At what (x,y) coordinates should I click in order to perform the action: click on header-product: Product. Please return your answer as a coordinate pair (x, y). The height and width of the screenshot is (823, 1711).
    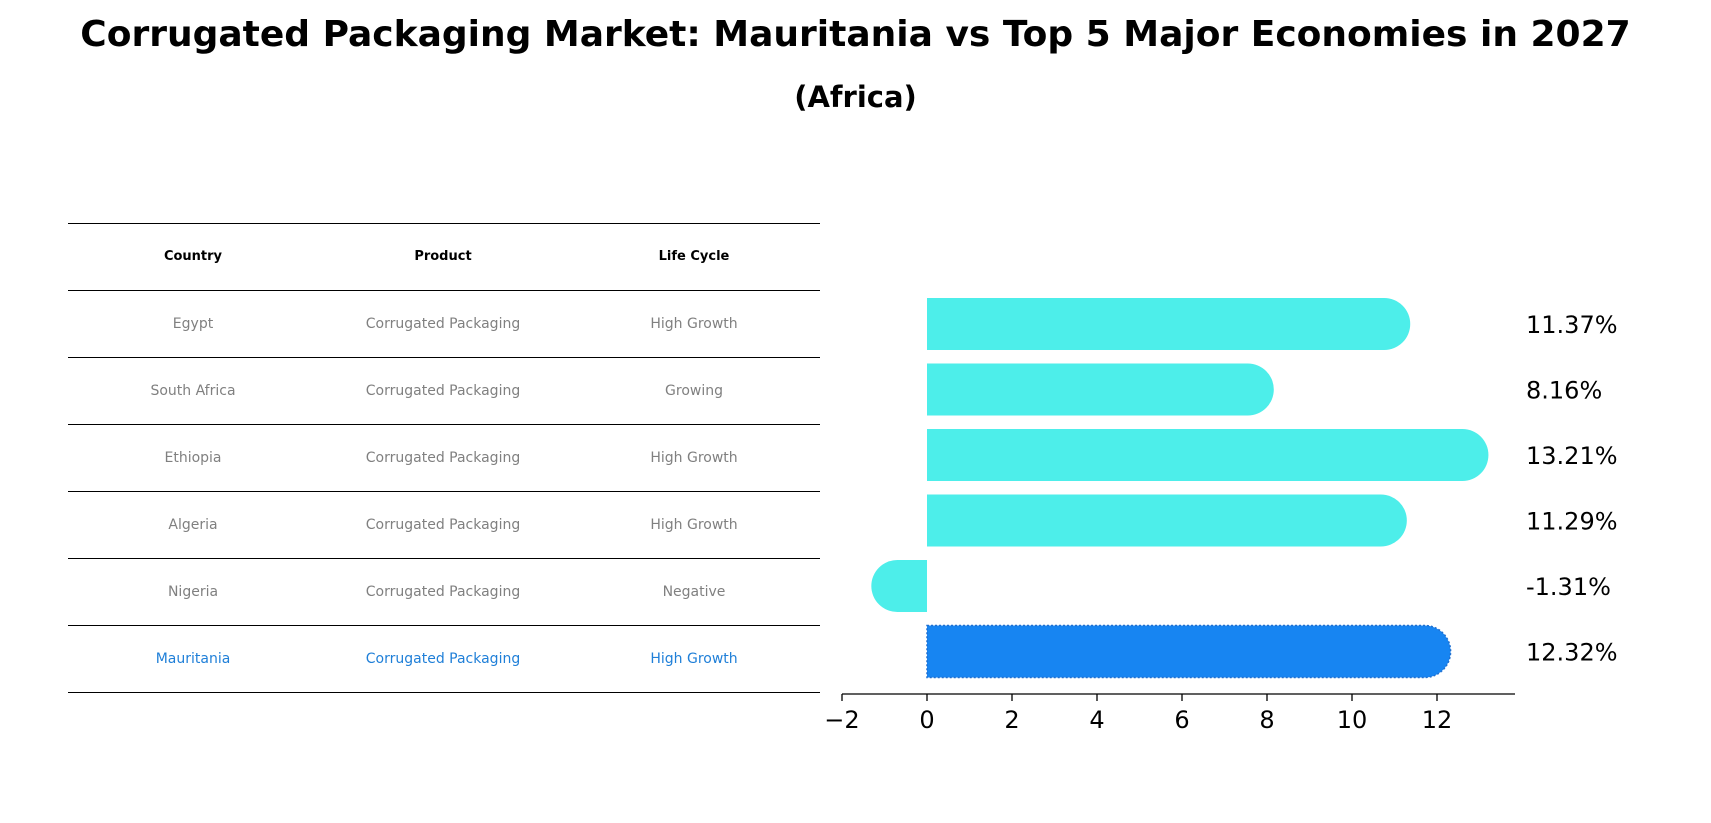
    Looking at the image, I should click on (443, 256).